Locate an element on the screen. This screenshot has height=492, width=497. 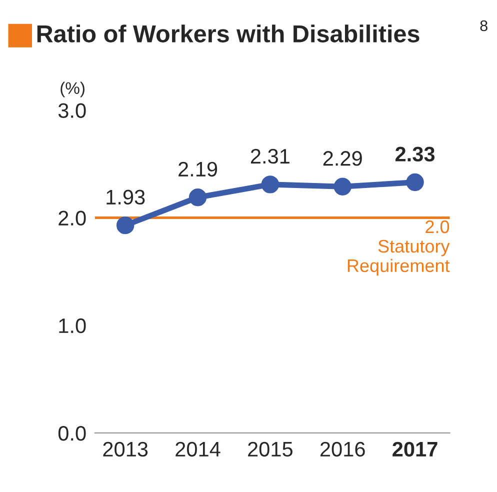
y-tick-label: 2.0 is located at coordinates (72, 218).